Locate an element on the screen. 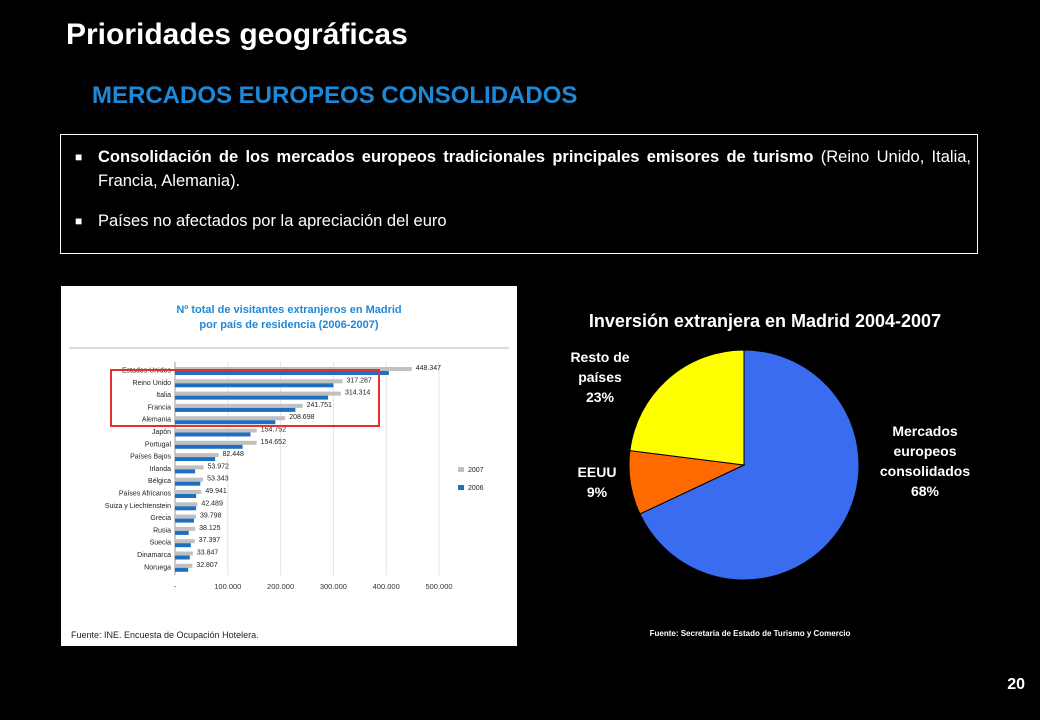 The image size is (1040, 720). value-label: 53.972 is located at coordinates (218, 466).